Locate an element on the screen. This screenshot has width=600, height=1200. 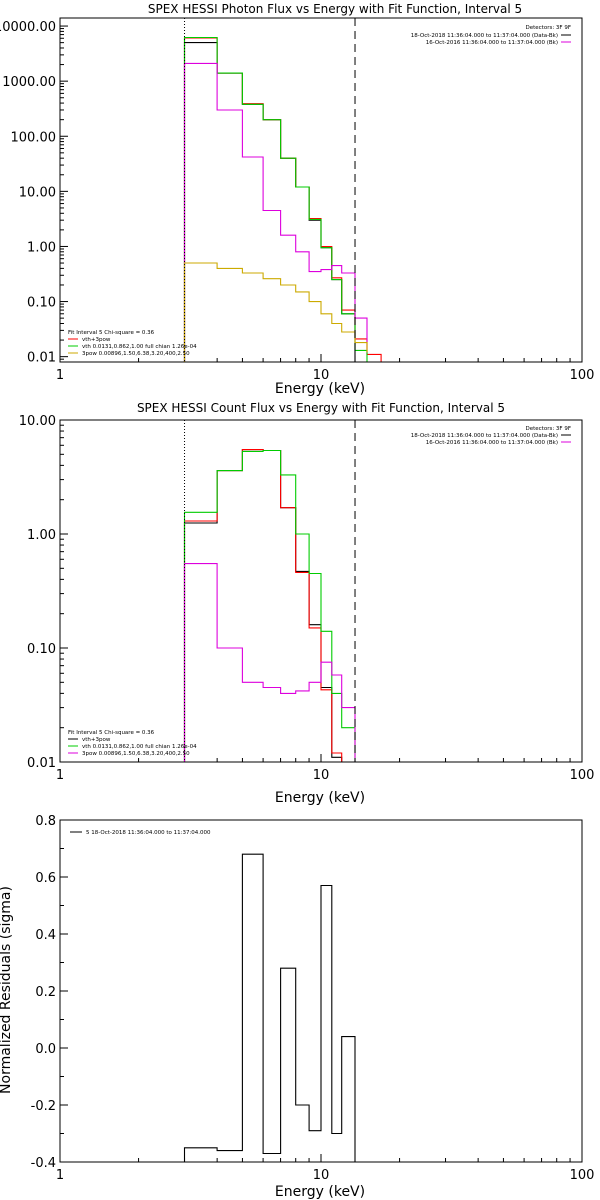
count-y-ticks: 0.01 0.10 1.00 10.00 is located at coordinates (43, 592).